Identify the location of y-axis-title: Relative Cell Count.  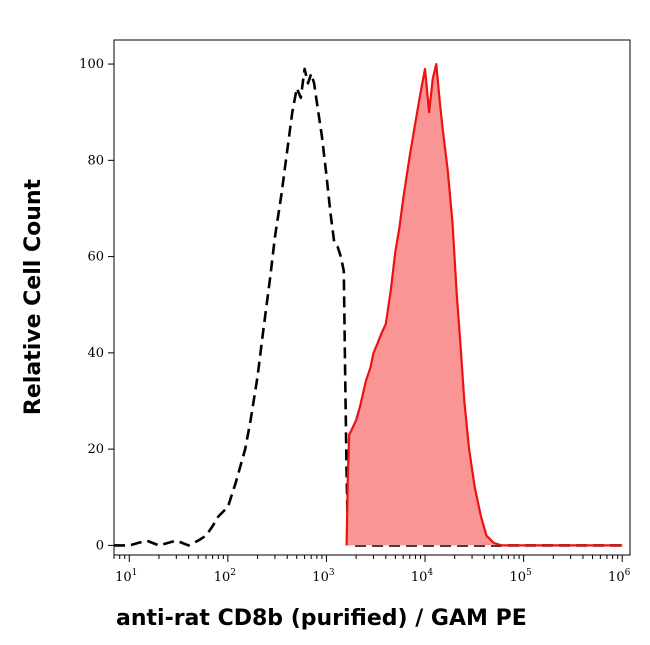
(33, 296).